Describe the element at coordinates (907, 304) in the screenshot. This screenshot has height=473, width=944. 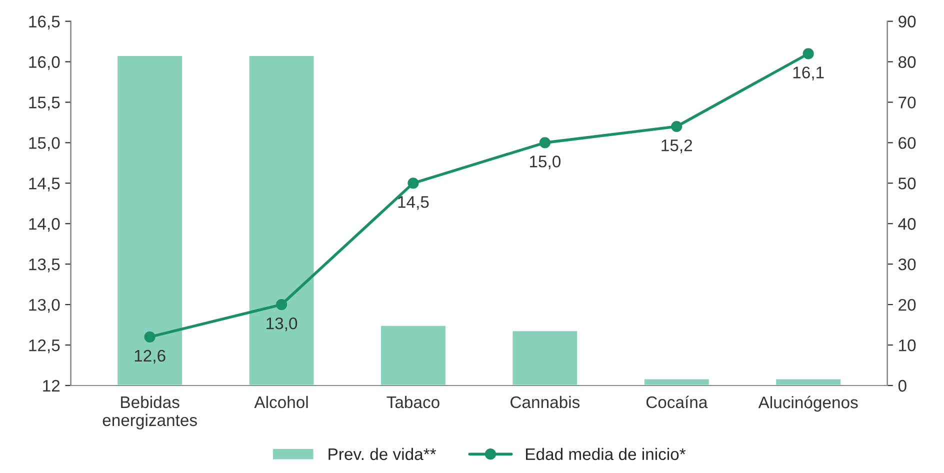
I see `y2-tick-label: 20` at that location.